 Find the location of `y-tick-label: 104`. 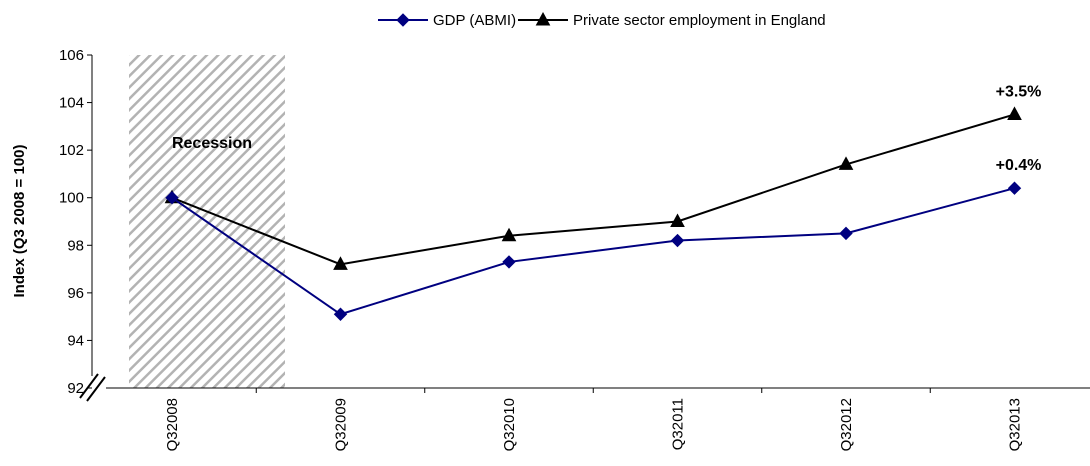

y-tick-label: 104 is located at coordinates (71, 103).